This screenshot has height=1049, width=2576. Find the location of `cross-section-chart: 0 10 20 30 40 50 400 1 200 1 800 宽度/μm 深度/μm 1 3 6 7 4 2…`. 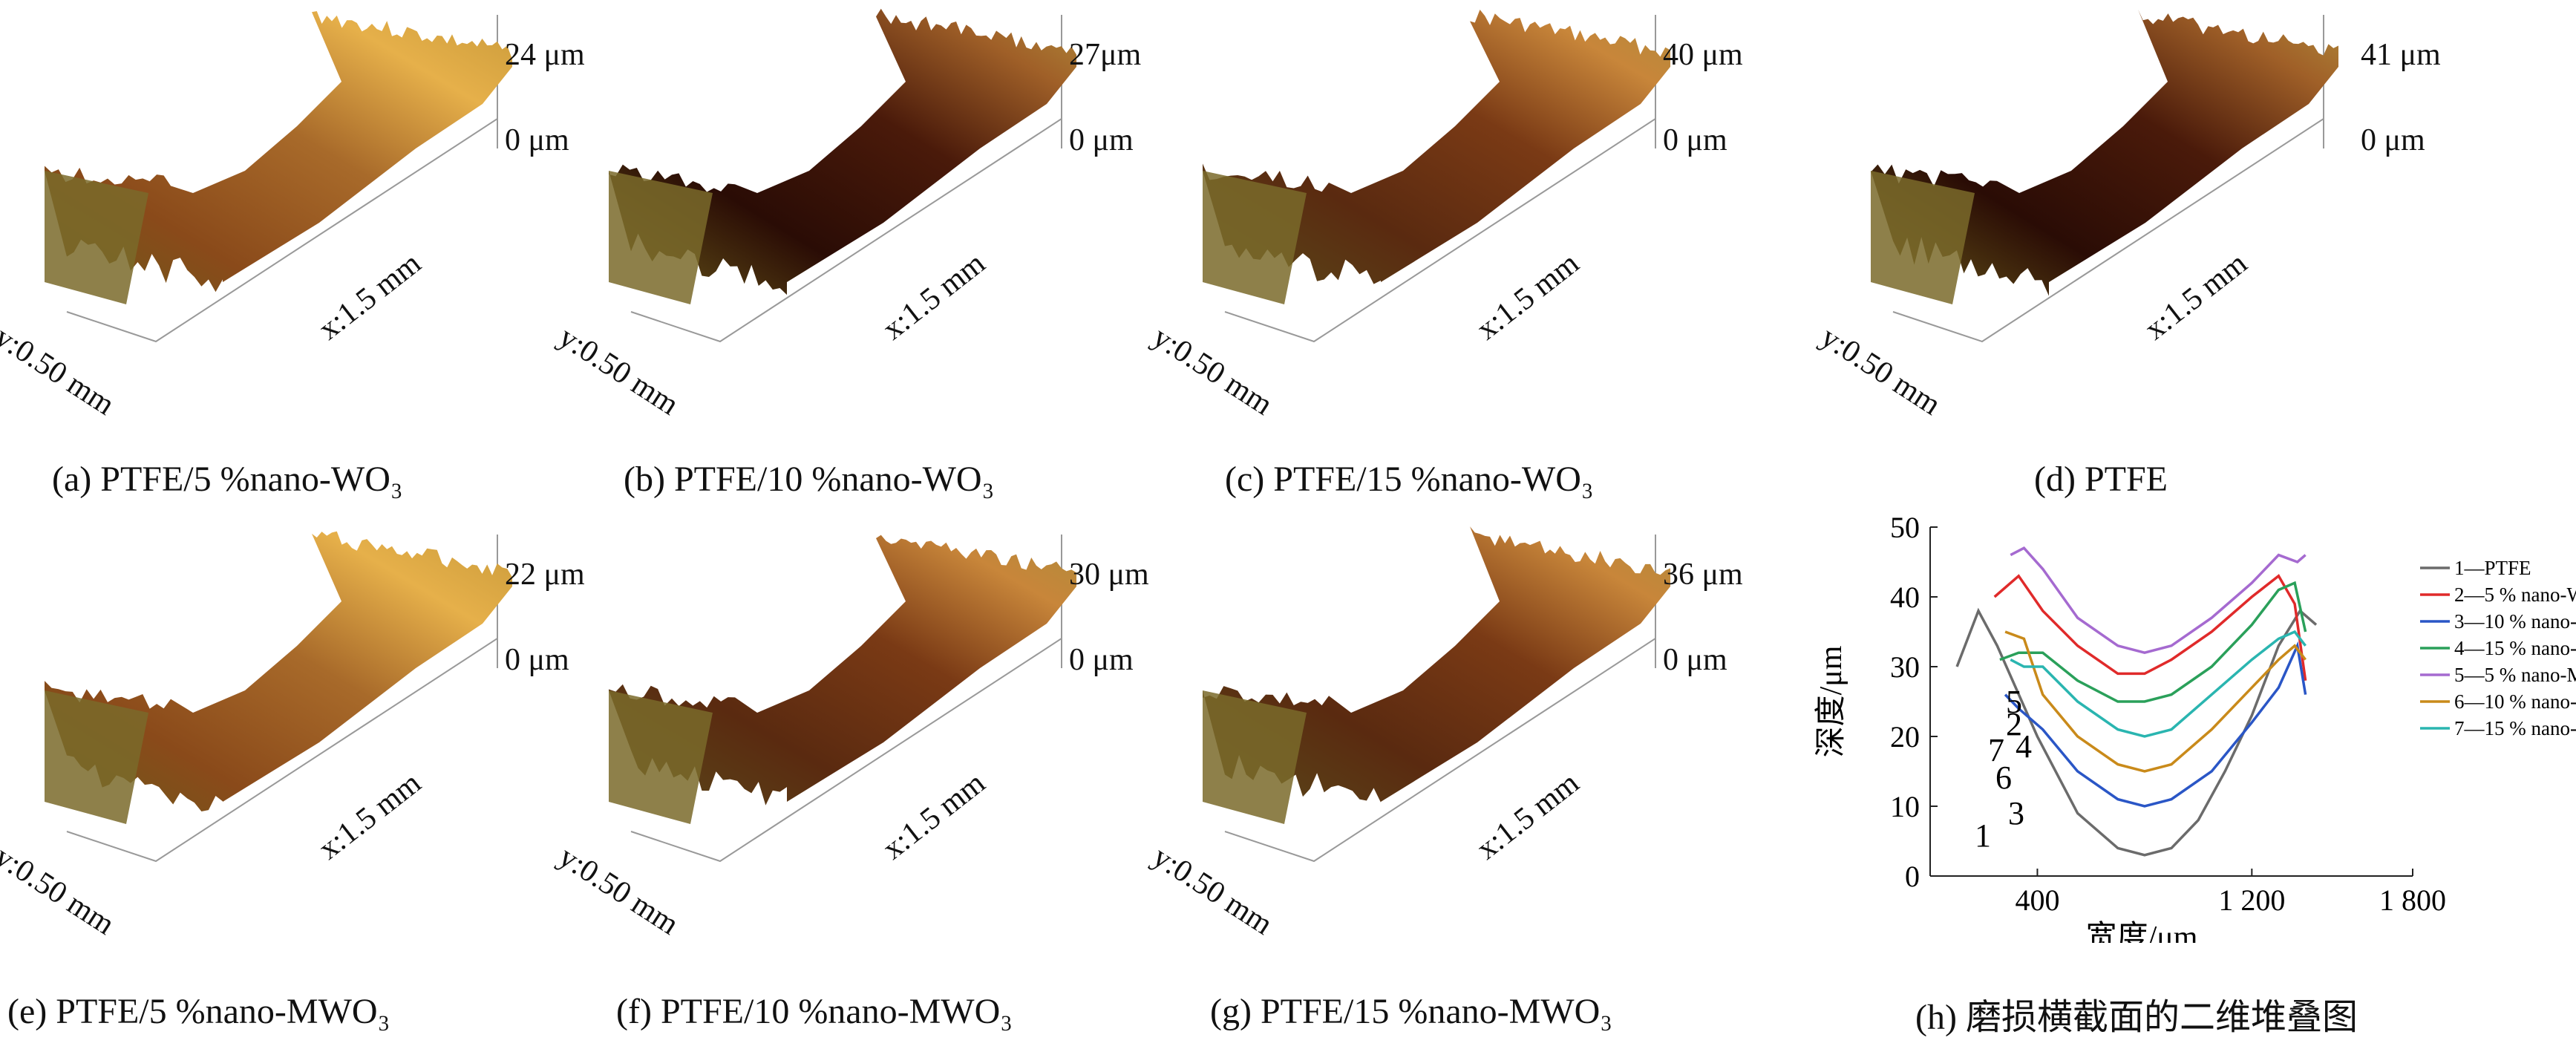

cross-section-chart: 0 10 20 30 40 50 400 1 200 1 800 宽度/μm 深度/μm 1 3 6 7 4 2… is located at coordinates (2193, 753).